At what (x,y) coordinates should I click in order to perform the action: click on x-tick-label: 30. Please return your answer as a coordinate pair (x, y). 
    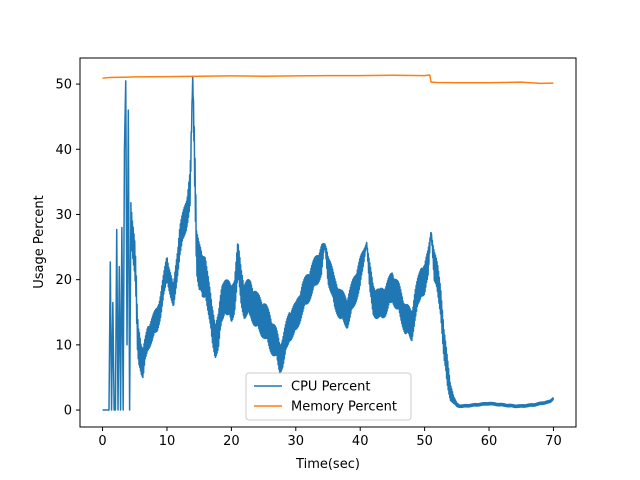
    Looking at the image, I should click on (296, 441).